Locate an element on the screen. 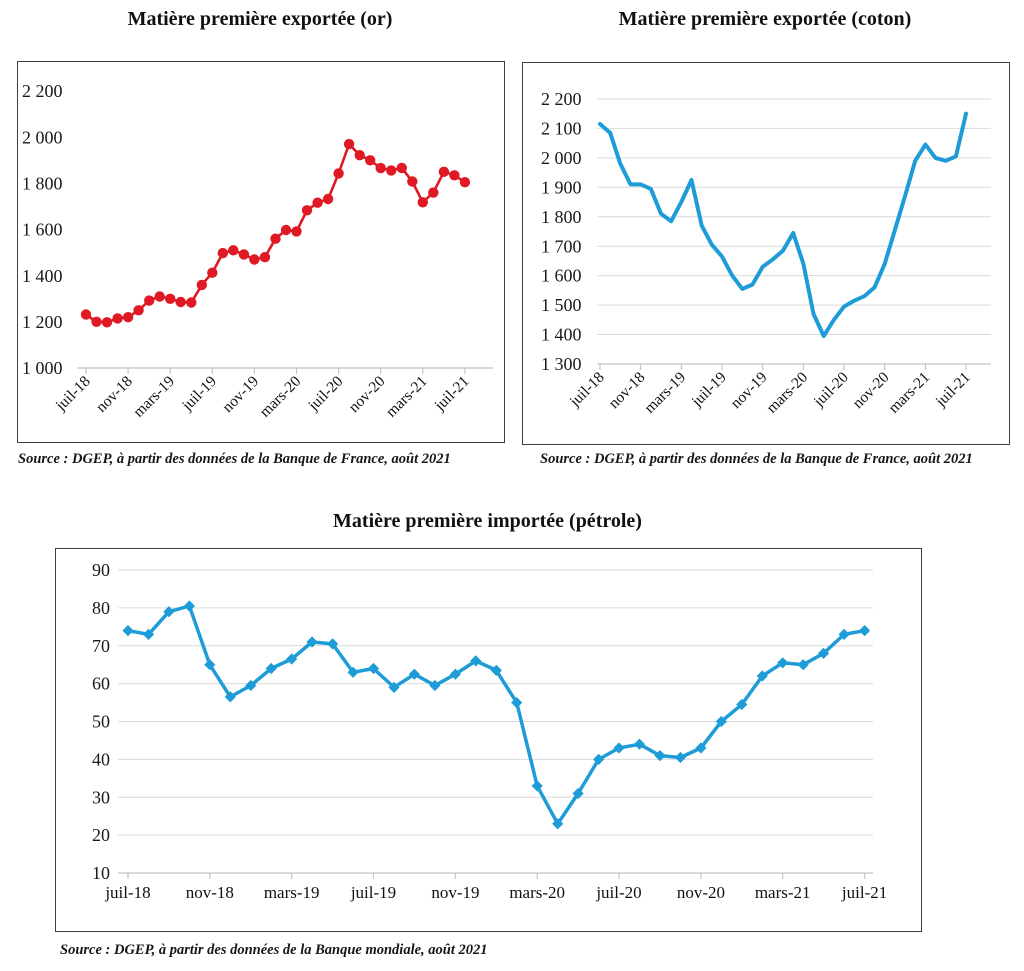 Image resolution: width=1024 pixels, height=971 pixels. chart-oil-title: Matière première importée (pétrole) is located at coordinates (487, 521).